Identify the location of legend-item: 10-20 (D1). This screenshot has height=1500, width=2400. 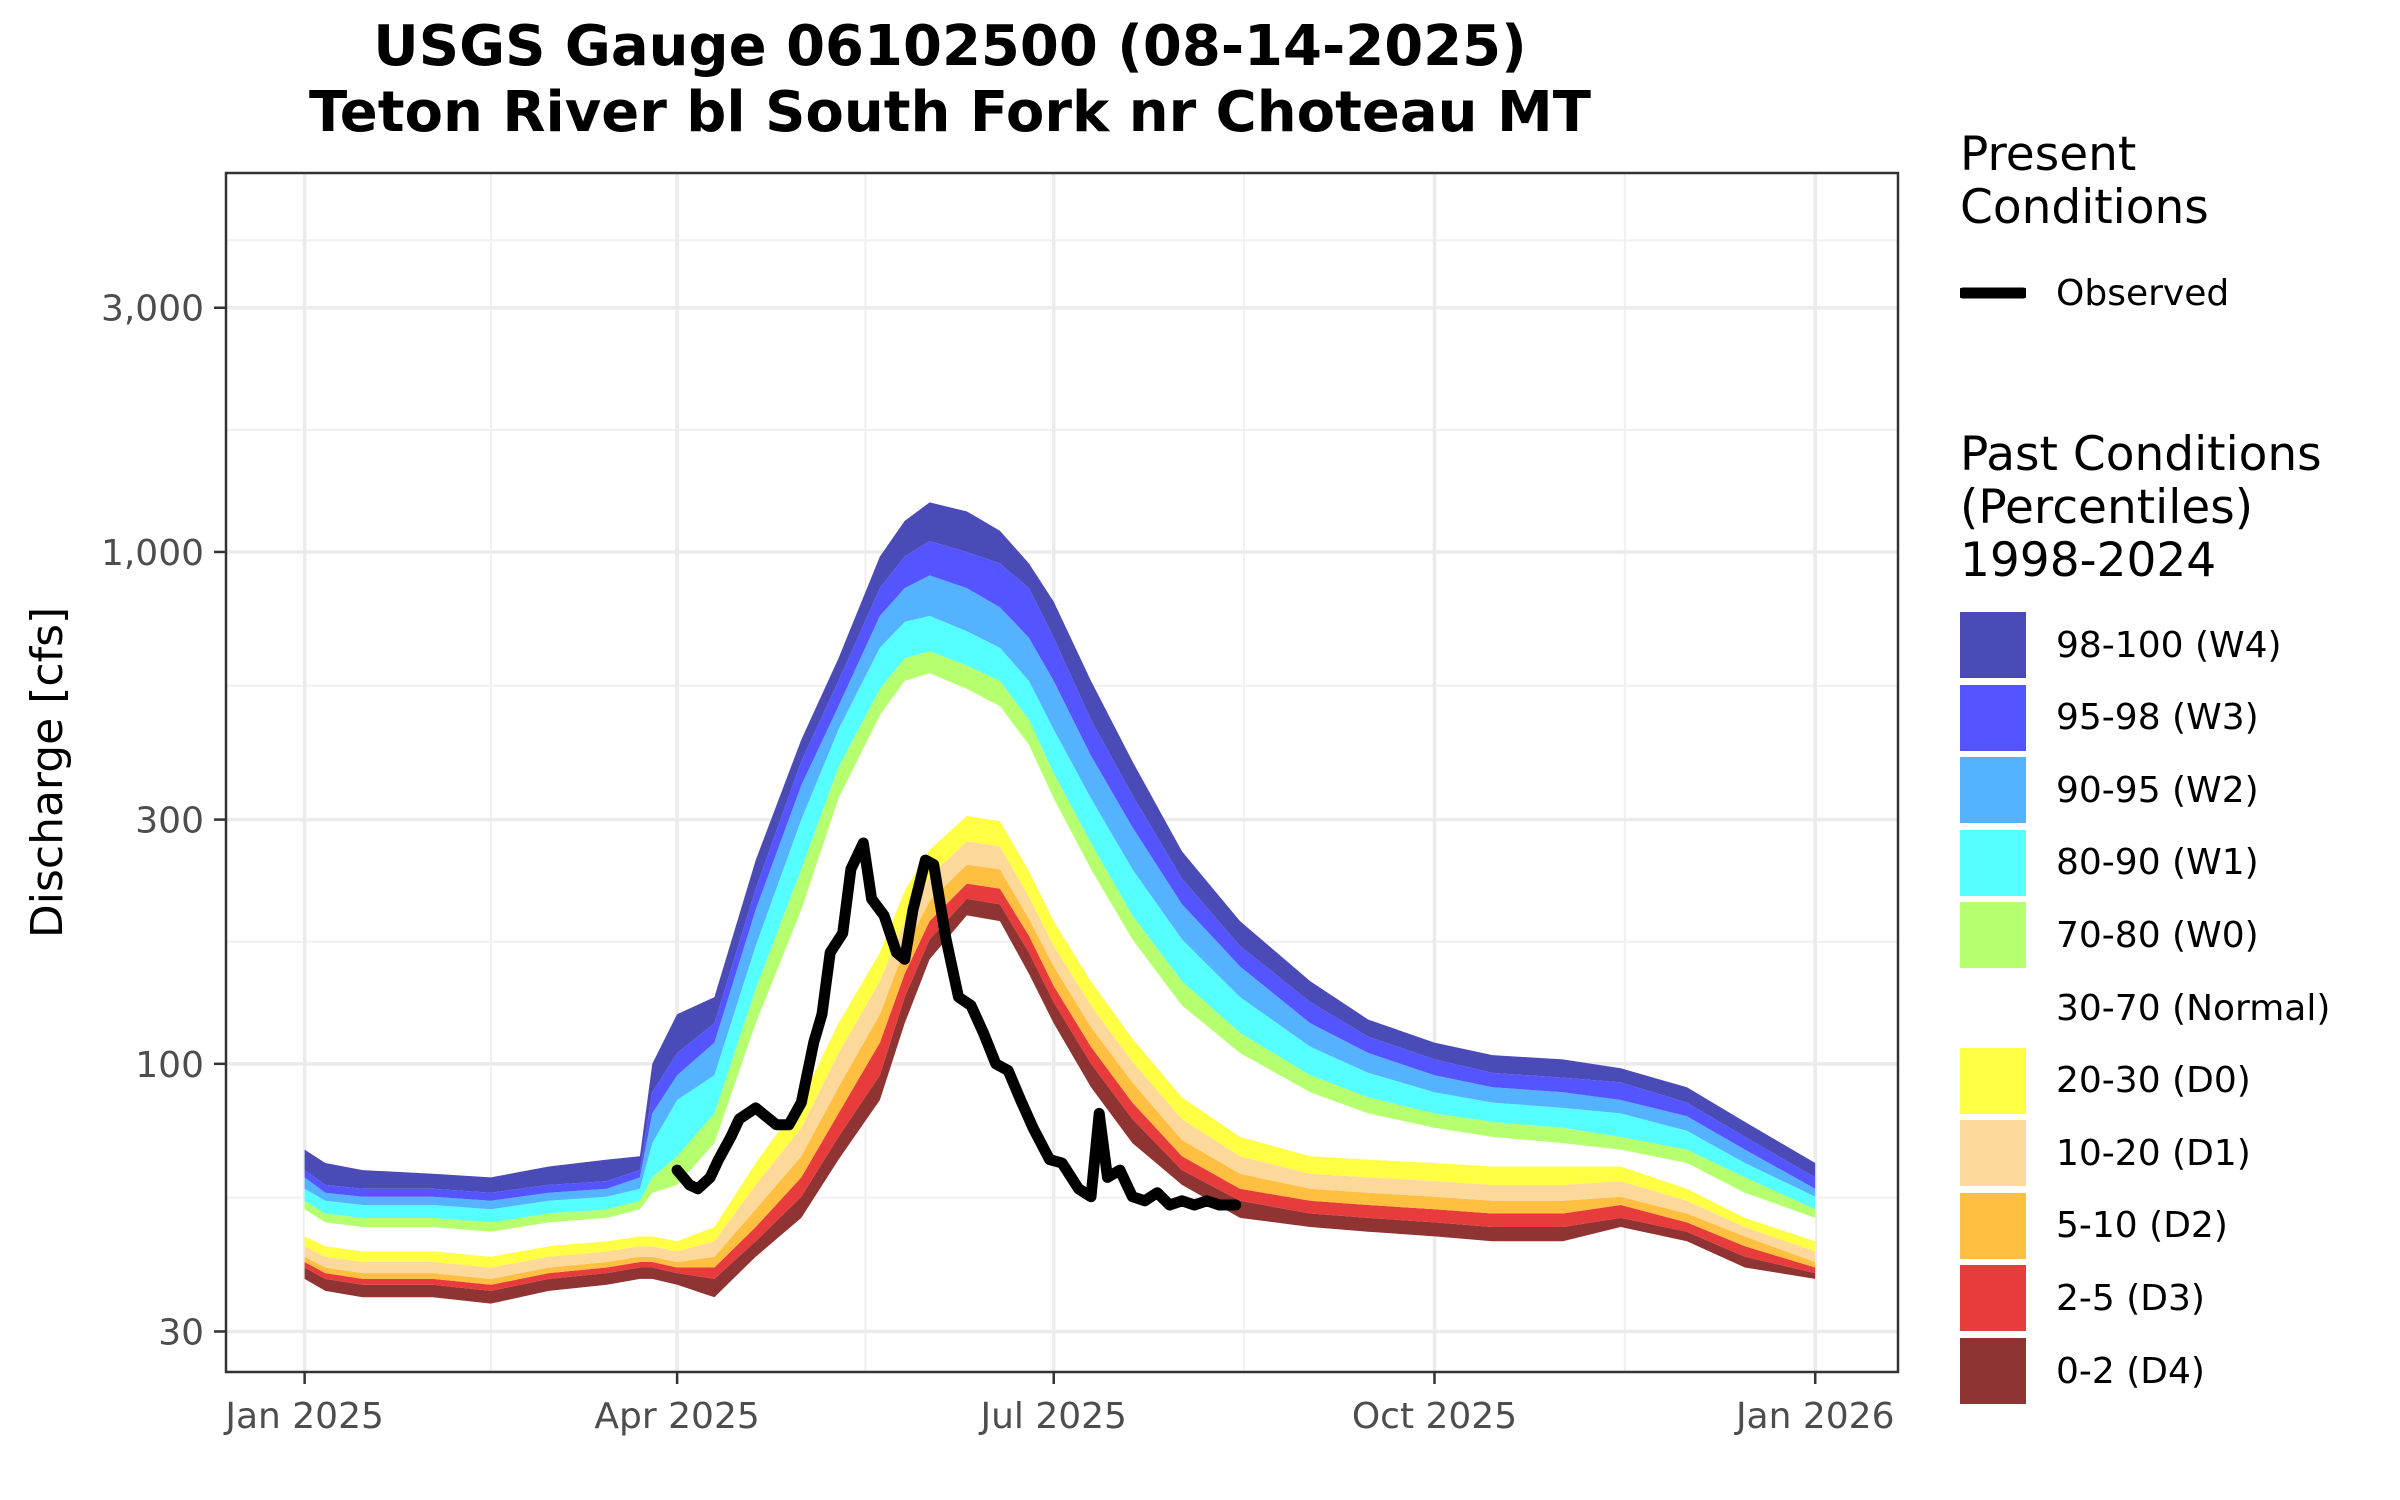
(2105, 1153).